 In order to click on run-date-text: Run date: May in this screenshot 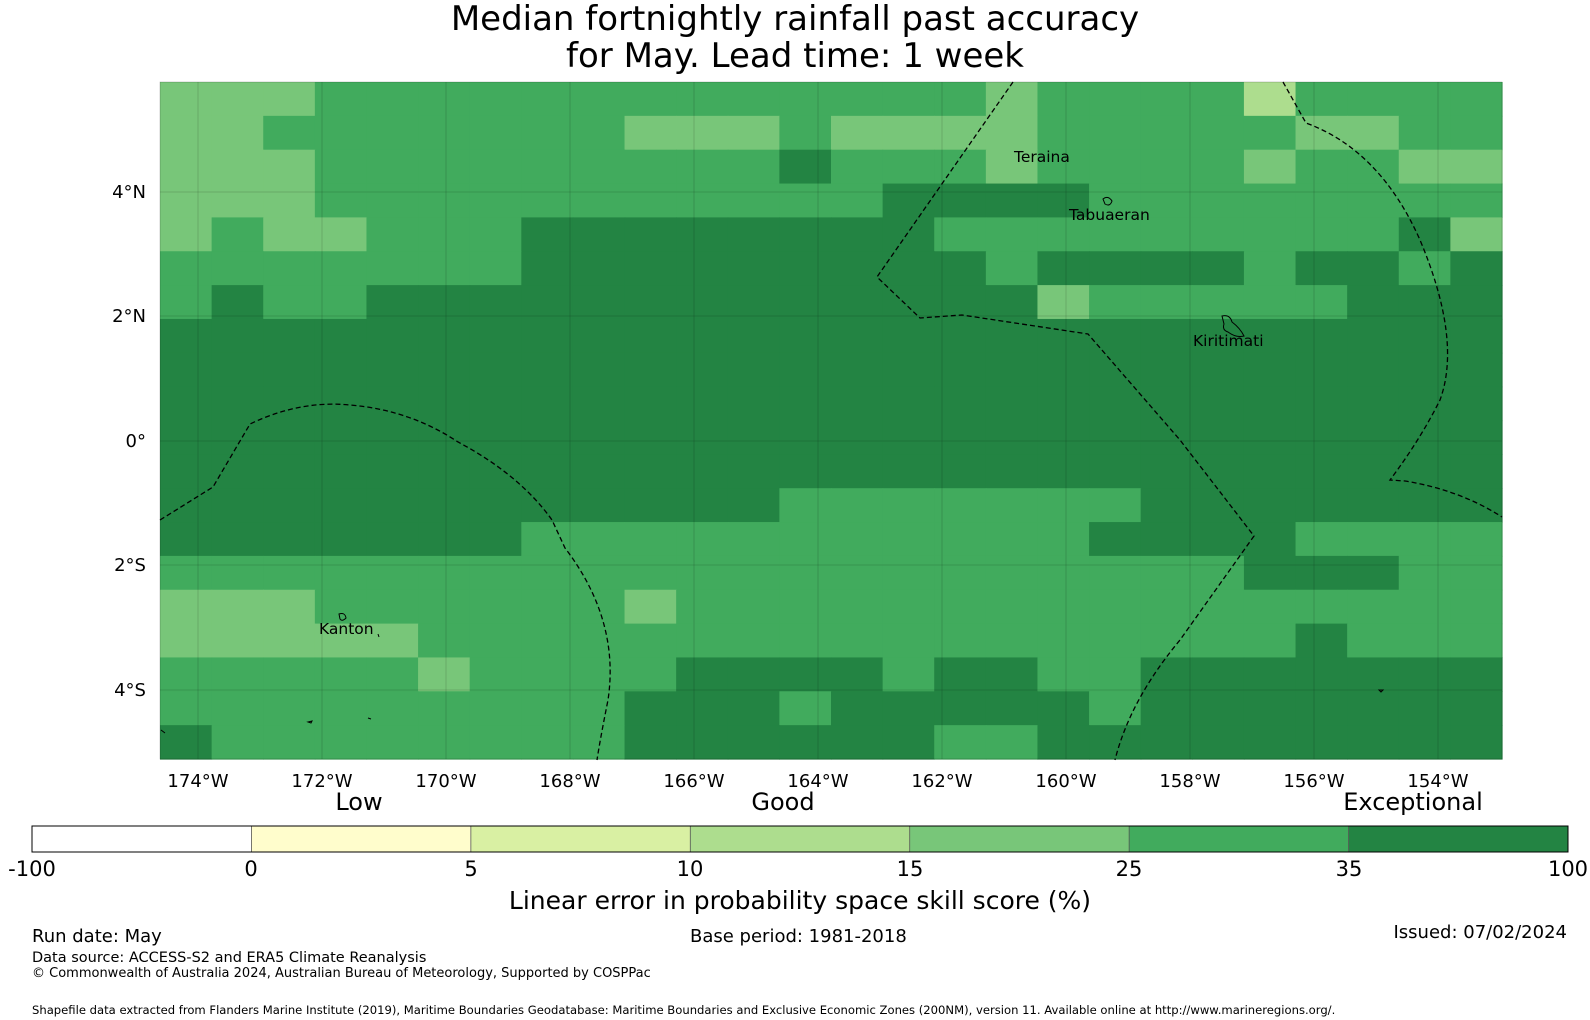, I will do `click(97, 936)`.